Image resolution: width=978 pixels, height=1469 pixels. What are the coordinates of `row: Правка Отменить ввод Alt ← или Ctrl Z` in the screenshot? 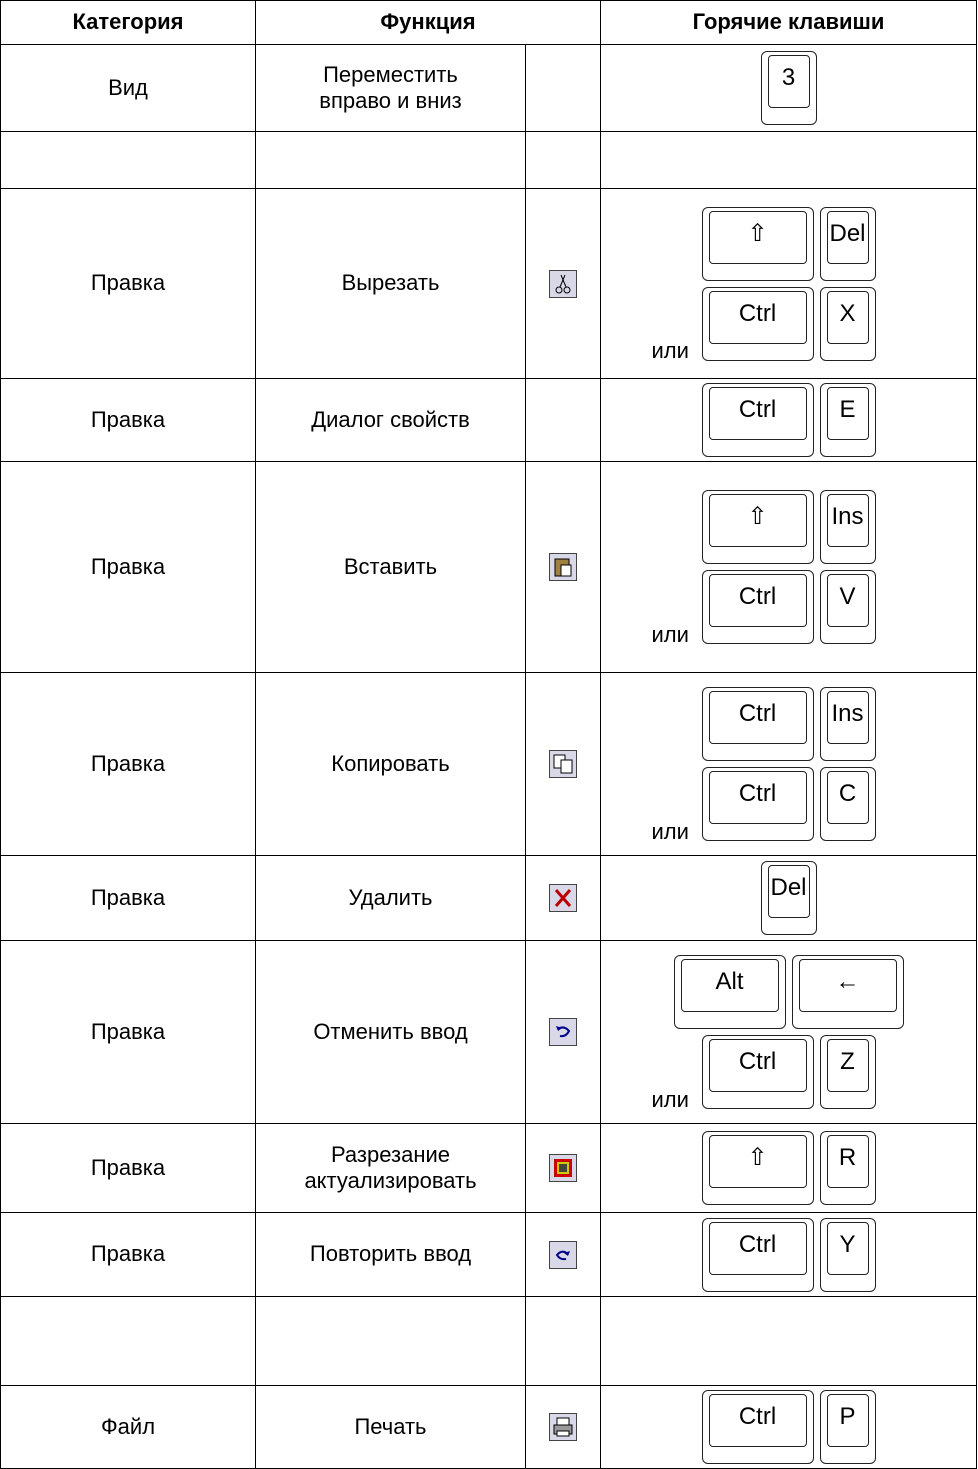 It's located at (488, 1032).